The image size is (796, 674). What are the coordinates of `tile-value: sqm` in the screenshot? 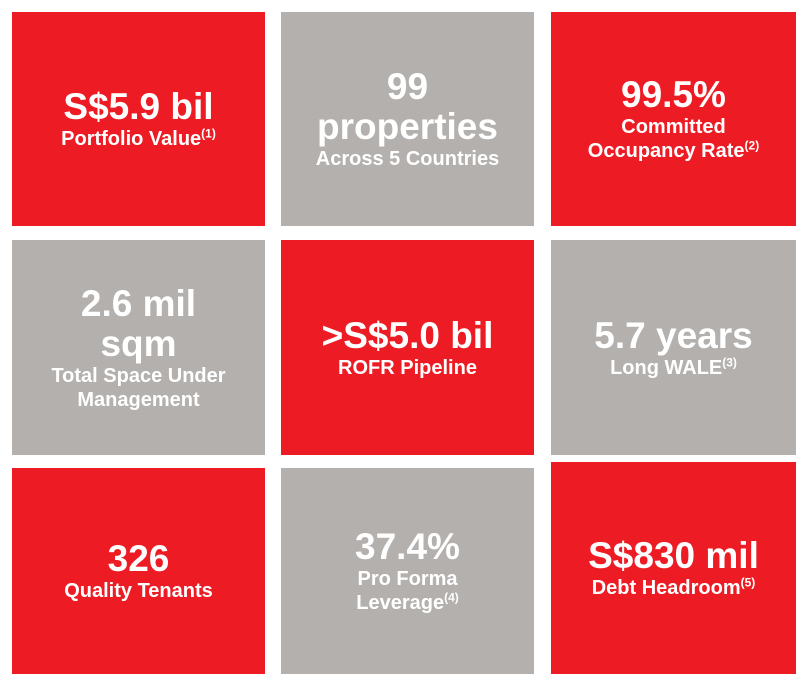 It's located at (138, 343).